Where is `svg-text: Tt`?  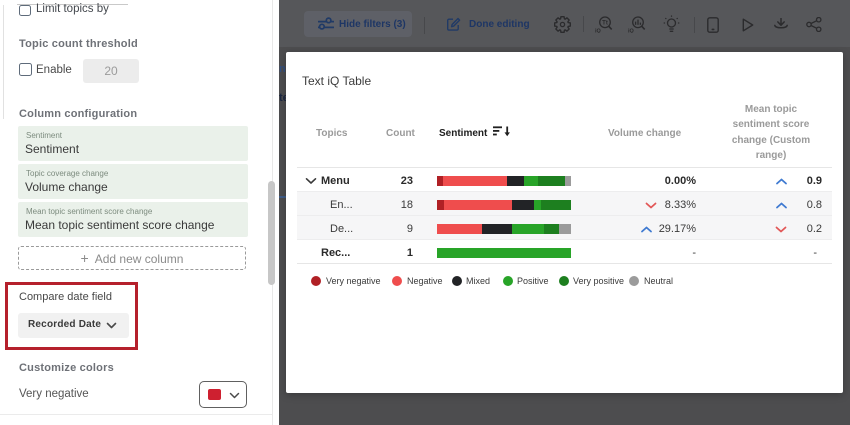 svg-text: Tt is located at coordinates (605, 23).